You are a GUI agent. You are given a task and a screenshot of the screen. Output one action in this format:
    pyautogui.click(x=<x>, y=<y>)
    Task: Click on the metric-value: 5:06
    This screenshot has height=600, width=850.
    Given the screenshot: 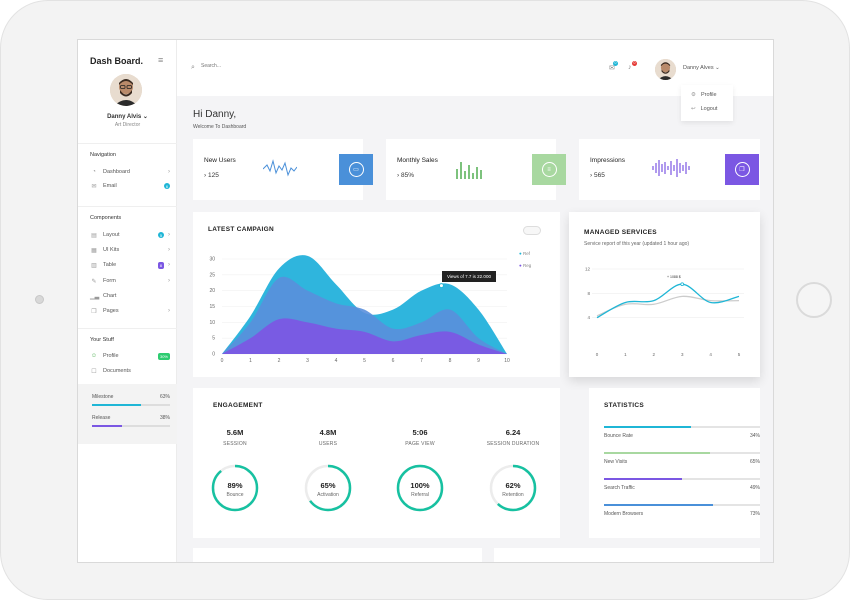 What is the action you would take?
    pyautogui.click(x=420, y=432)
    